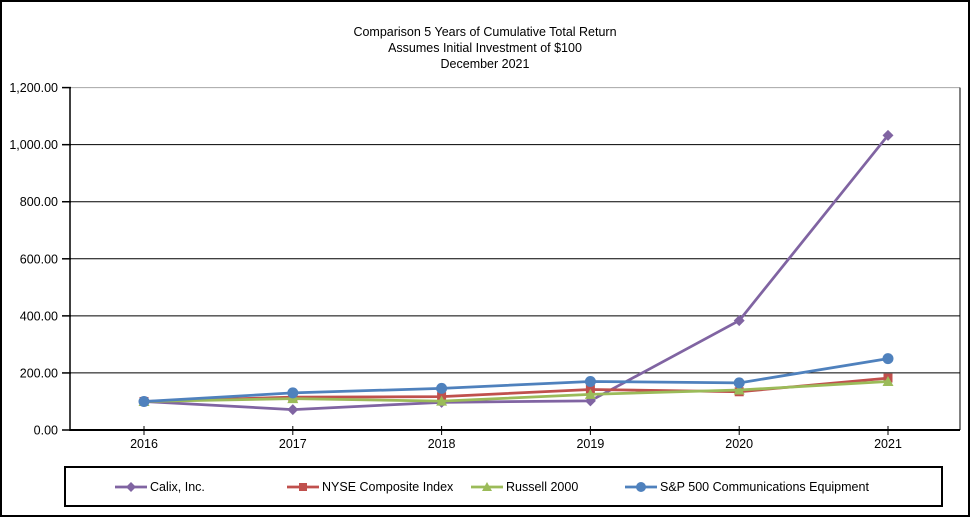 The image size is (970, 519). What do you see at coordinates (516, 391) in the screenshot?
I see `series-line-russell-2000` at bounding box center [516, 391].